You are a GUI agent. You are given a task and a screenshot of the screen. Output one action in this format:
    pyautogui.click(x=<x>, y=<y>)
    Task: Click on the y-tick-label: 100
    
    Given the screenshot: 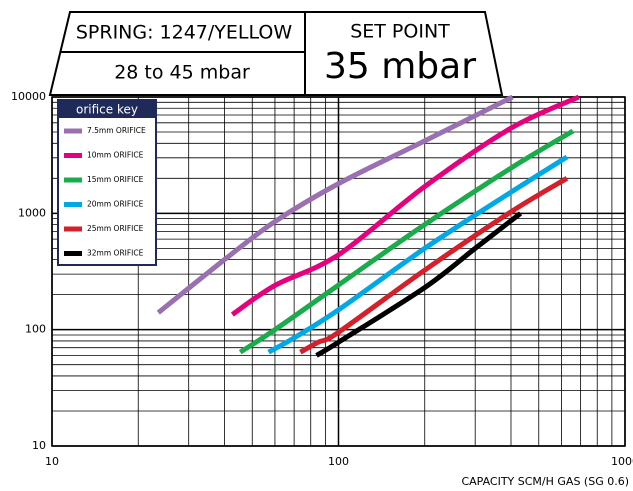 What is the action you would take?
    pyautogui.click(x=35, y=329)
    